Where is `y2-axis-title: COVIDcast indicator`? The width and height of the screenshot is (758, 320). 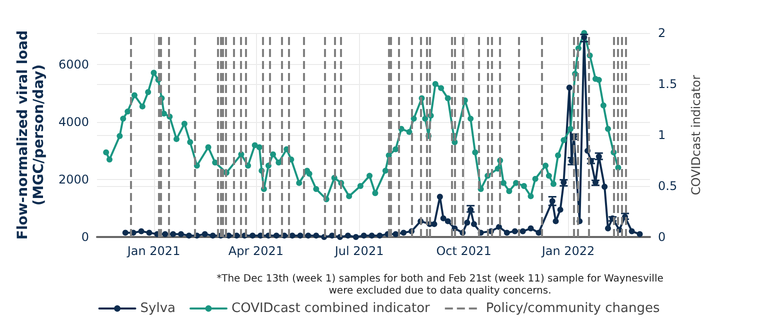
y2-axis-title: COVIDcast indicator is located at coordinates (695, 135).